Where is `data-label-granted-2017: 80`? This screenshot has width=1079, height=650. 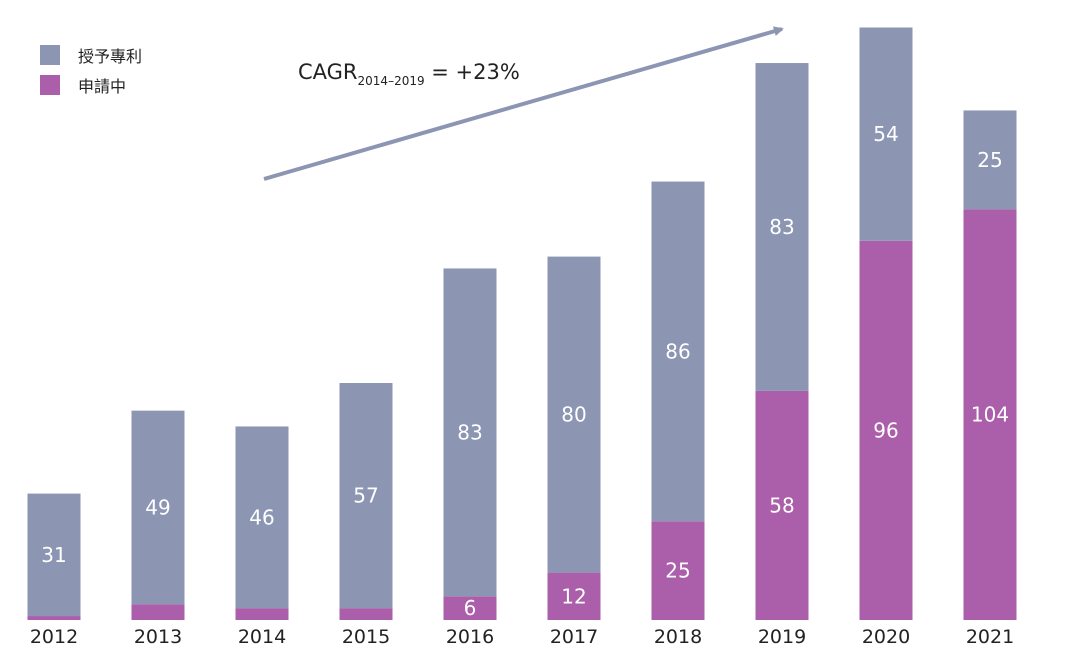
data-label-granted-2017: 80 is located at coordinates (573, 415).